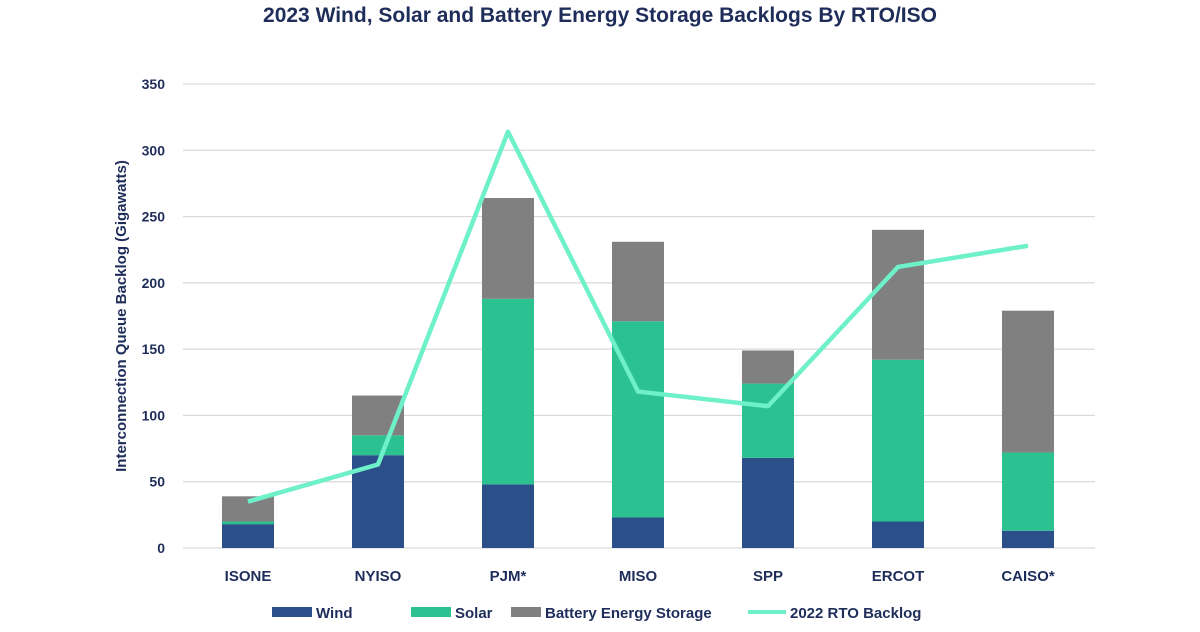  I want to click on x-tick-label: PJM*, so click(508, 576).